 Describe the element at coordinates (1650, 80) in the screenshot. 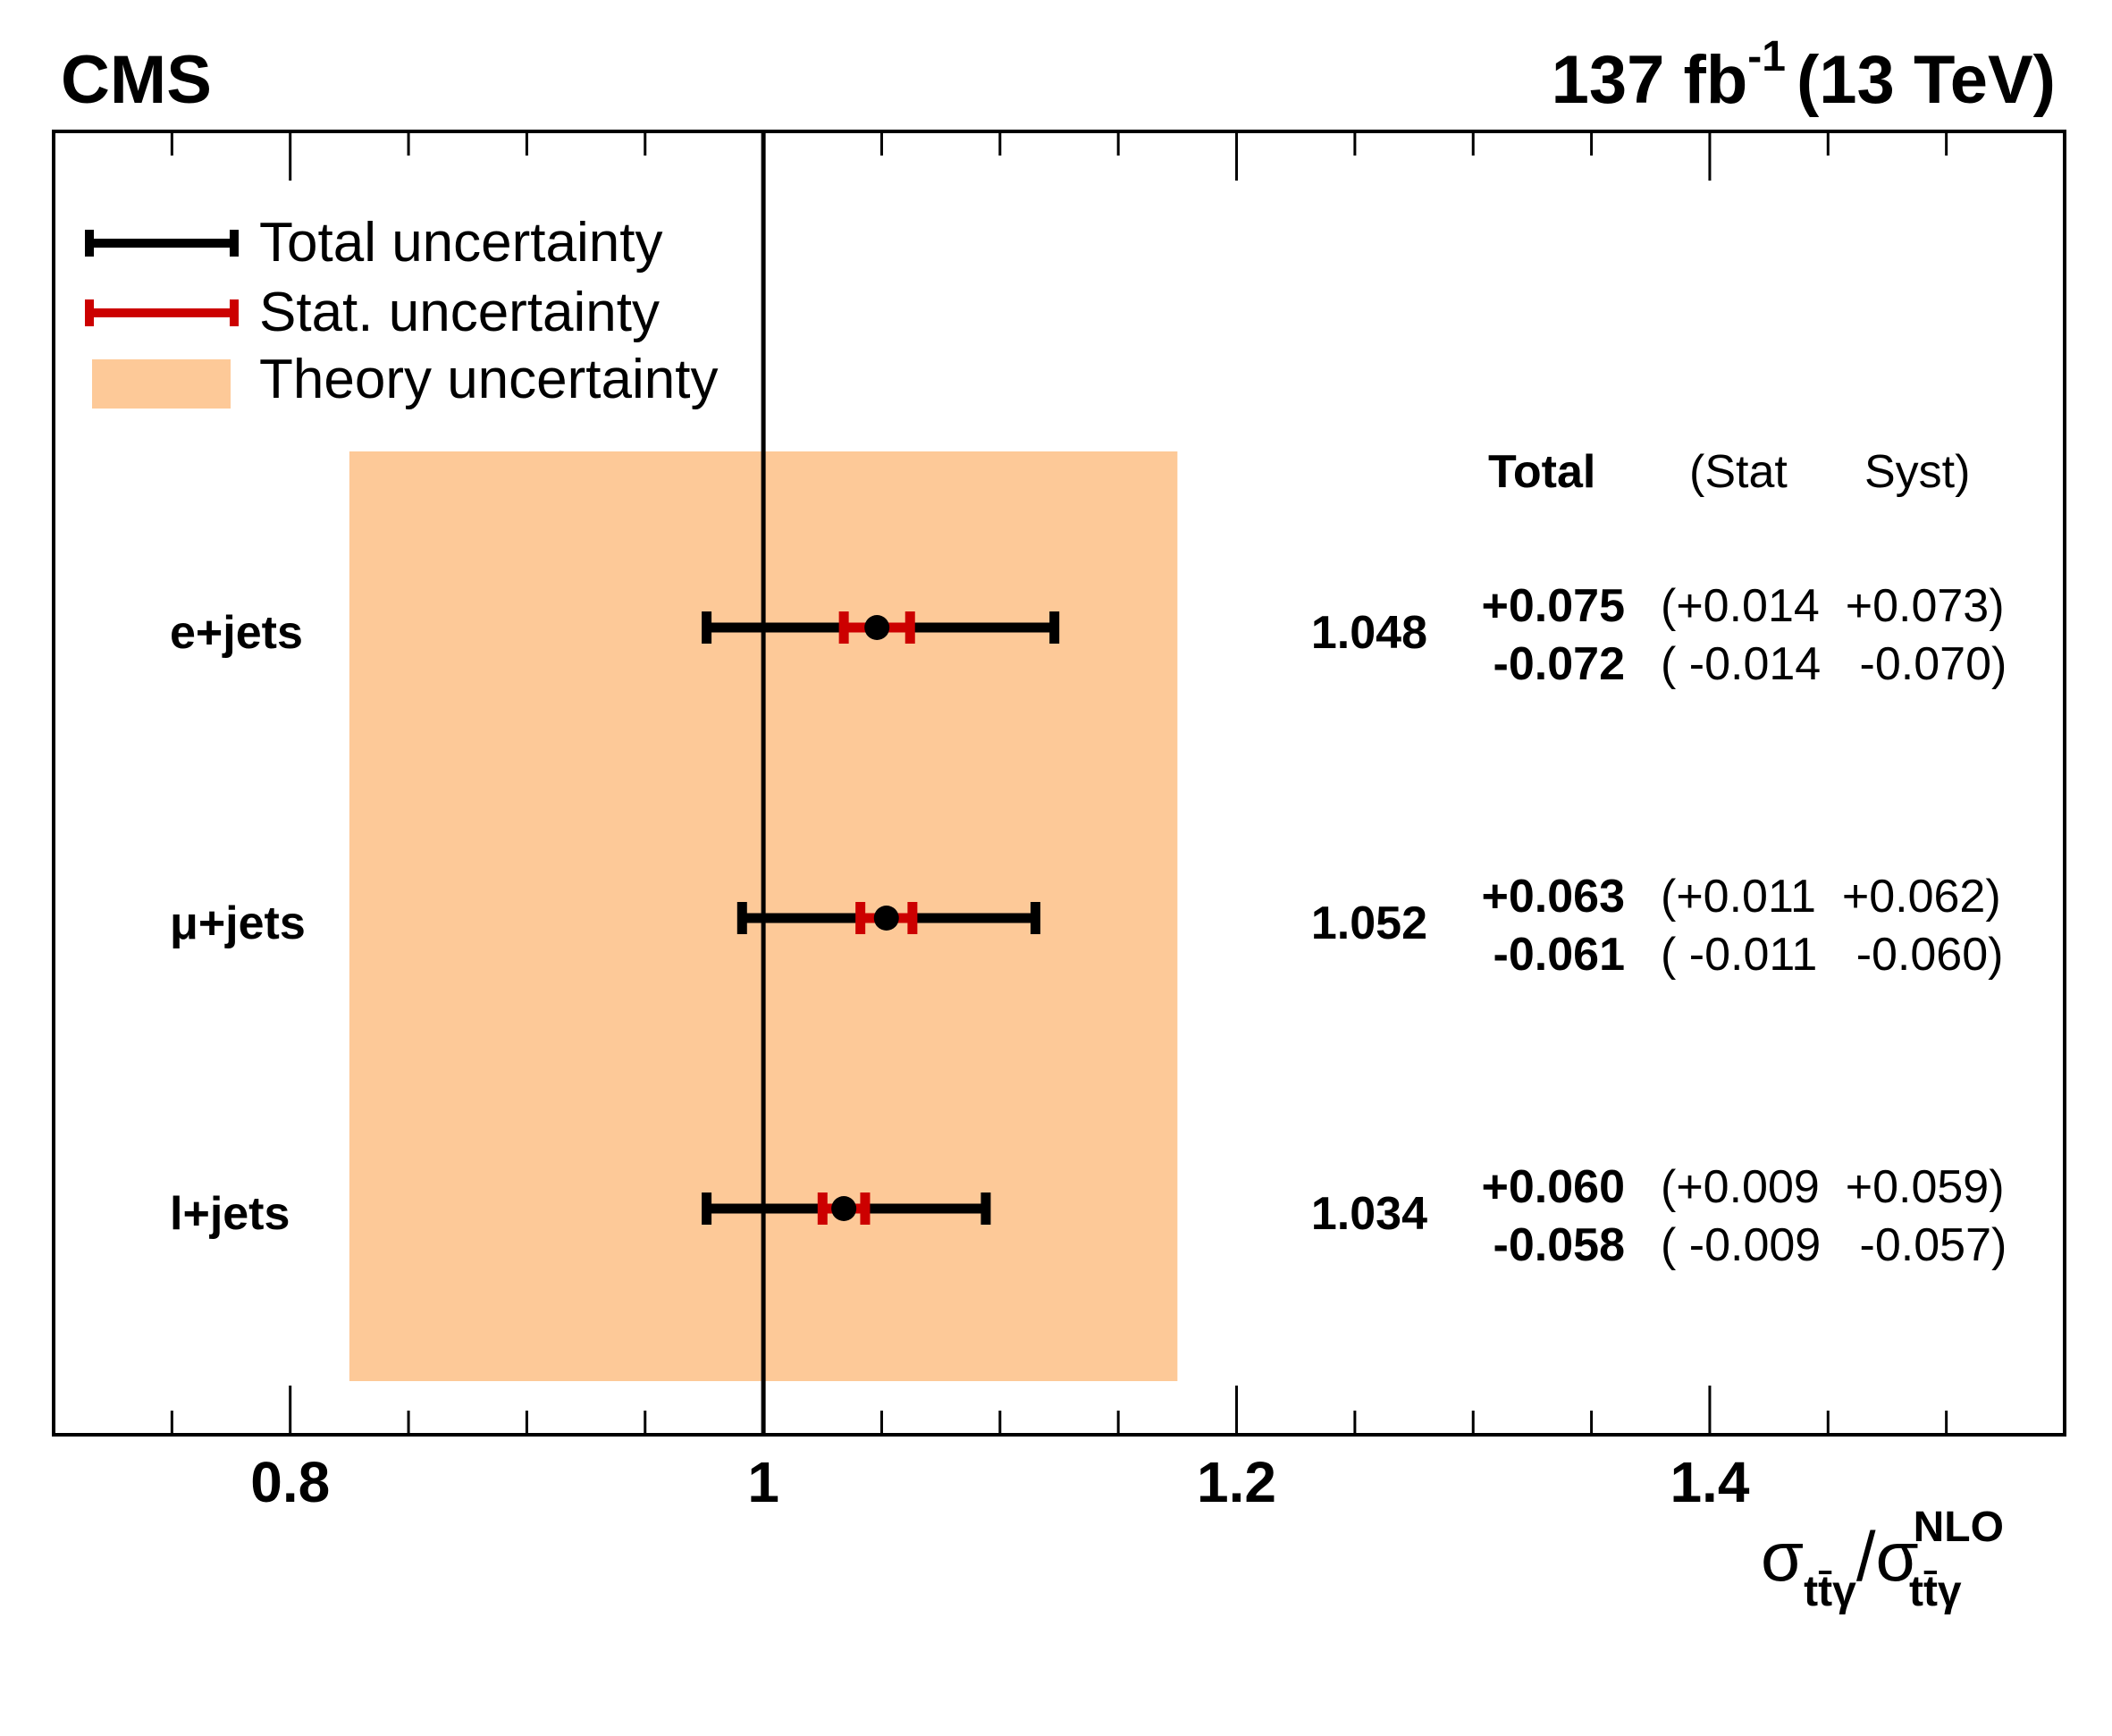

I see `lumi-value: 137 fb` at that location.